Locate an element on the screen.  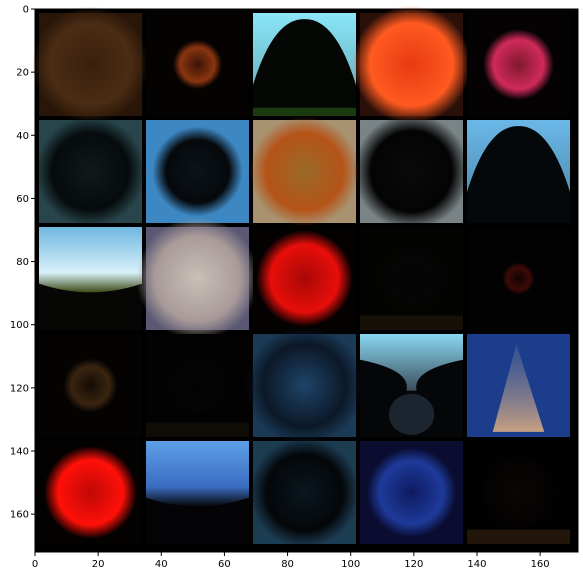
x-axis-ticks: 0 20 40 60 80 100 120 140 160 is located at coordinates (291, 561).